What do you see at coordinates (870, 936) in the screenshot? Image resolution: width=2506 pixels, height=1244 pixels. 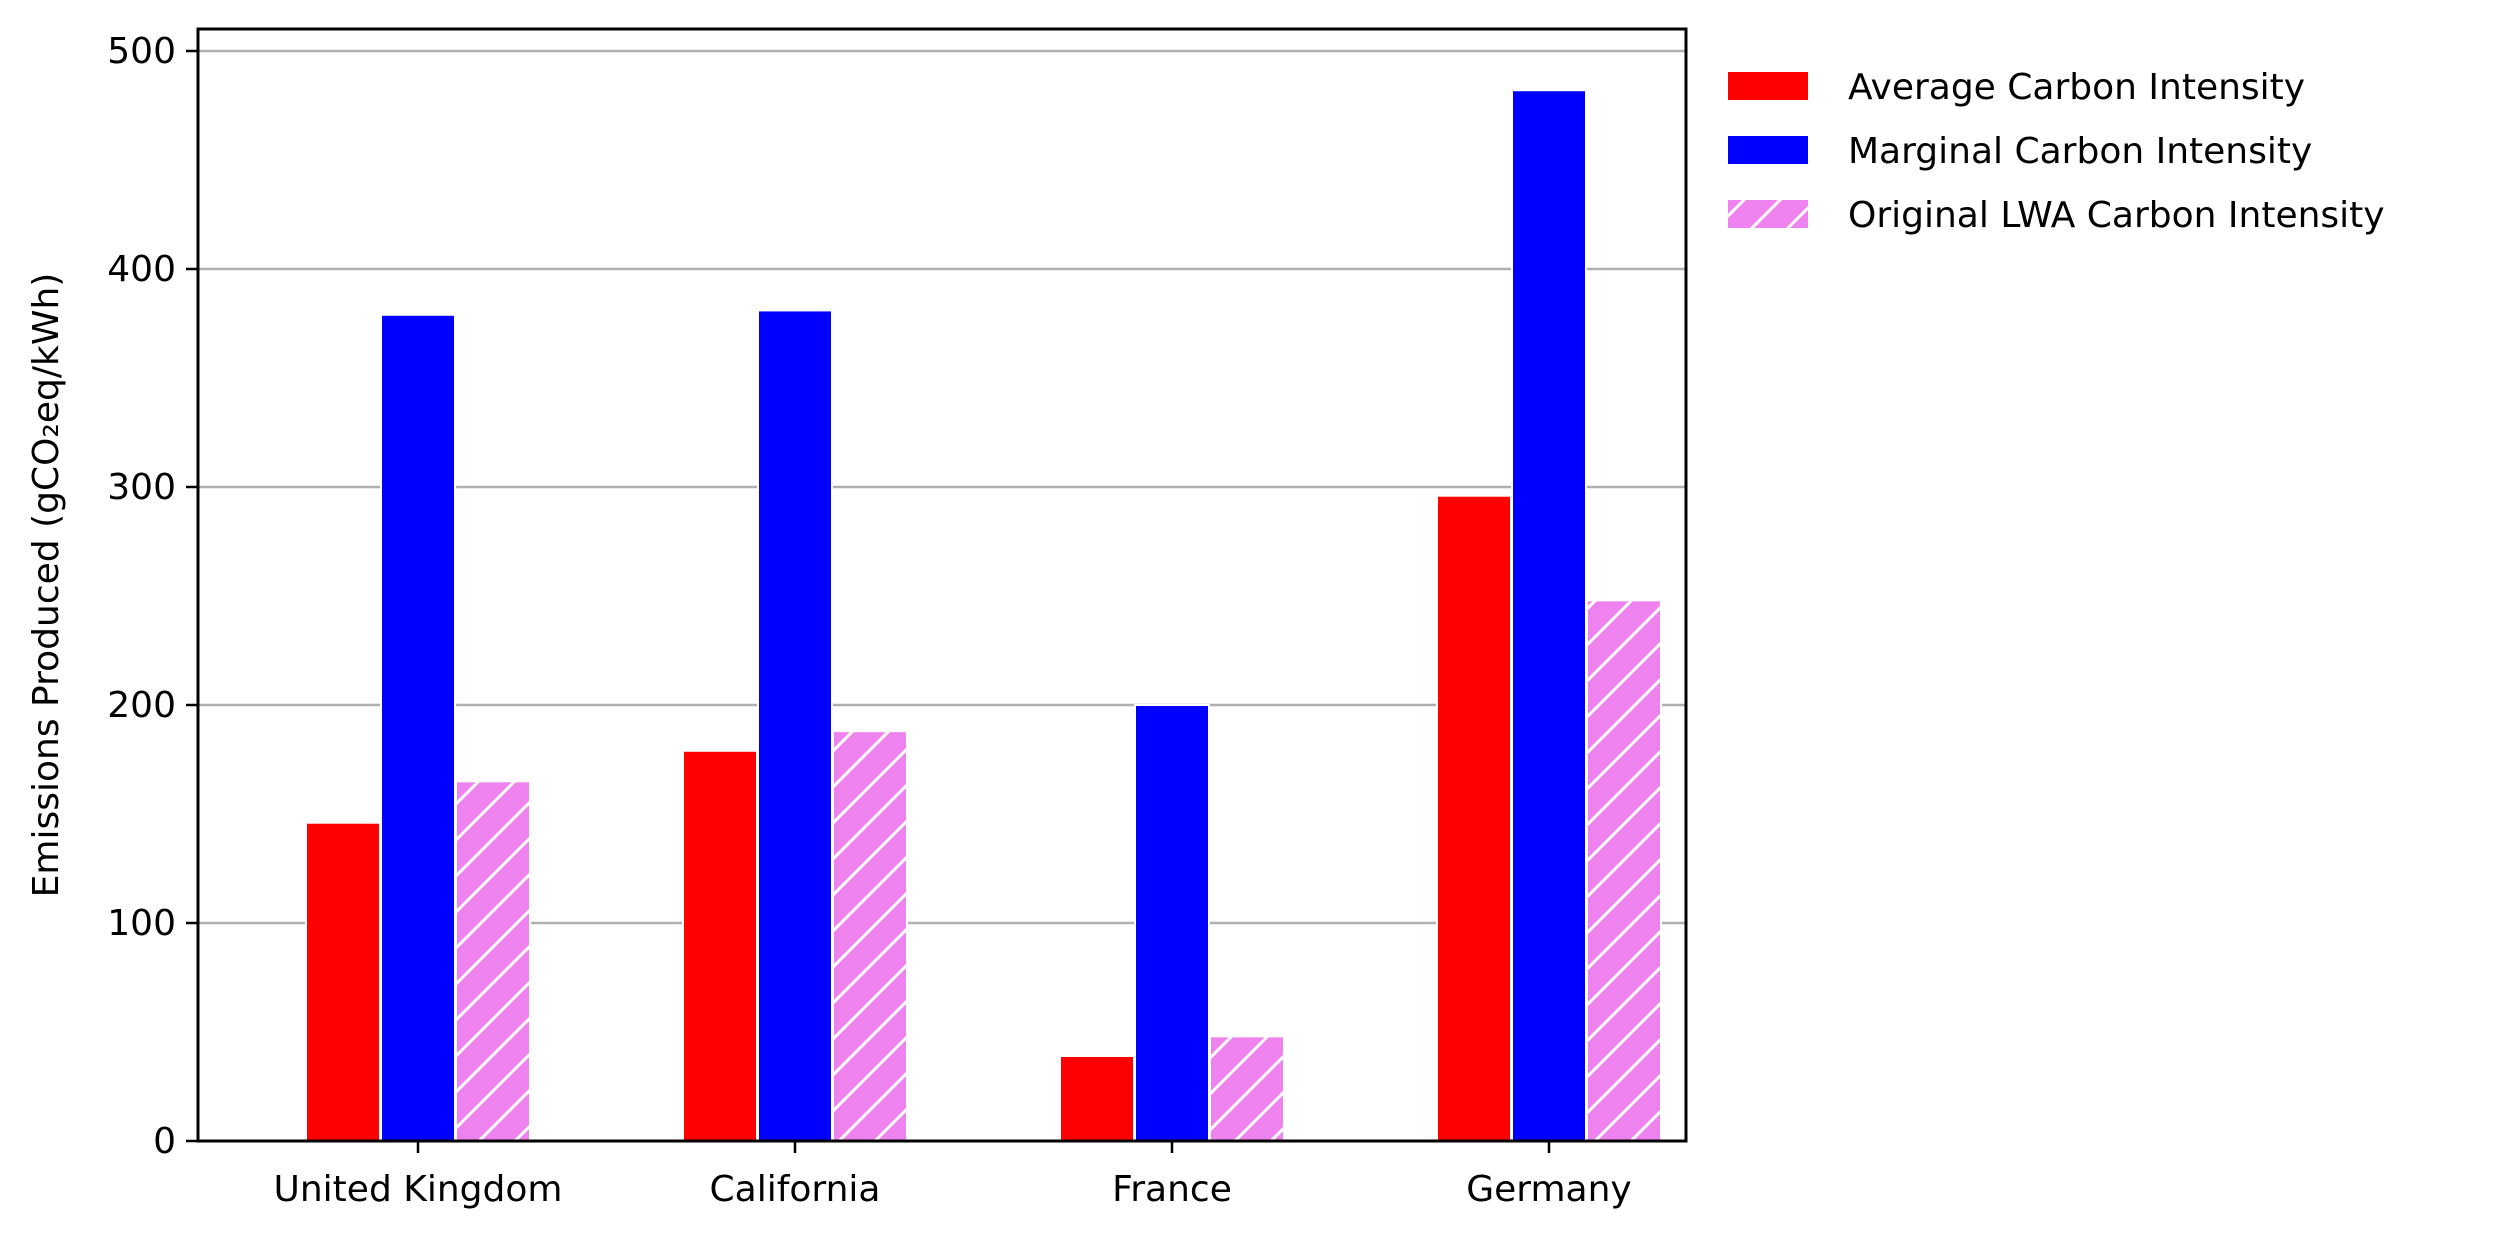 I see `bar-original-lwa-carbon-intensity-california` at bounding box center [870, 936].